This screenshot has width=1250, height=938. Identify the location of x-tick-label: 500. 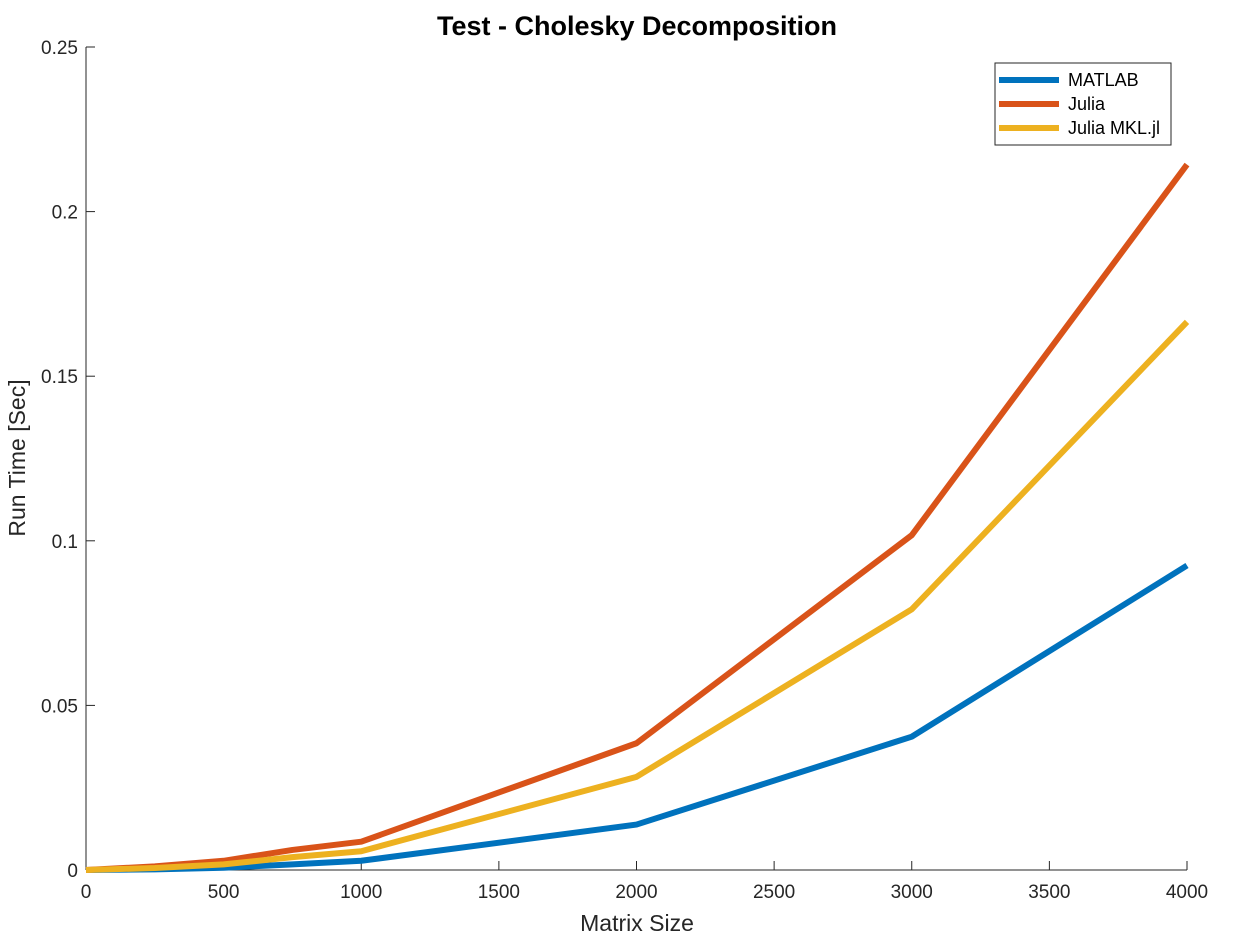
(224, 892).